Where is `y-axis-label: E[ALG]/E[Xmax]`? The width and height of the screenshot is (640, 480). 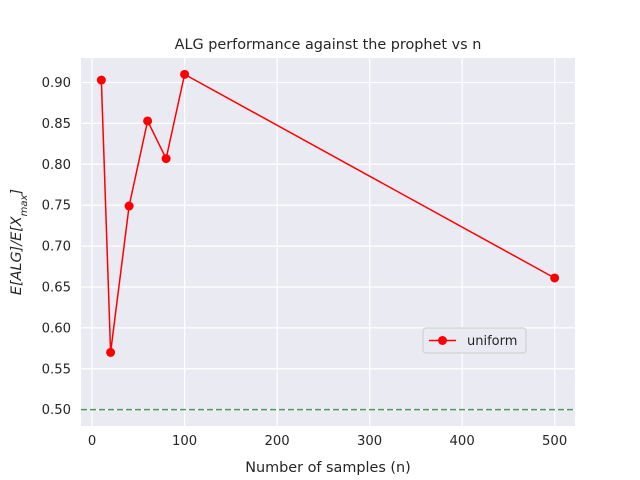 y-axis-label: E[ALG]/E[Xmax] is located at coordinates (19, 242).